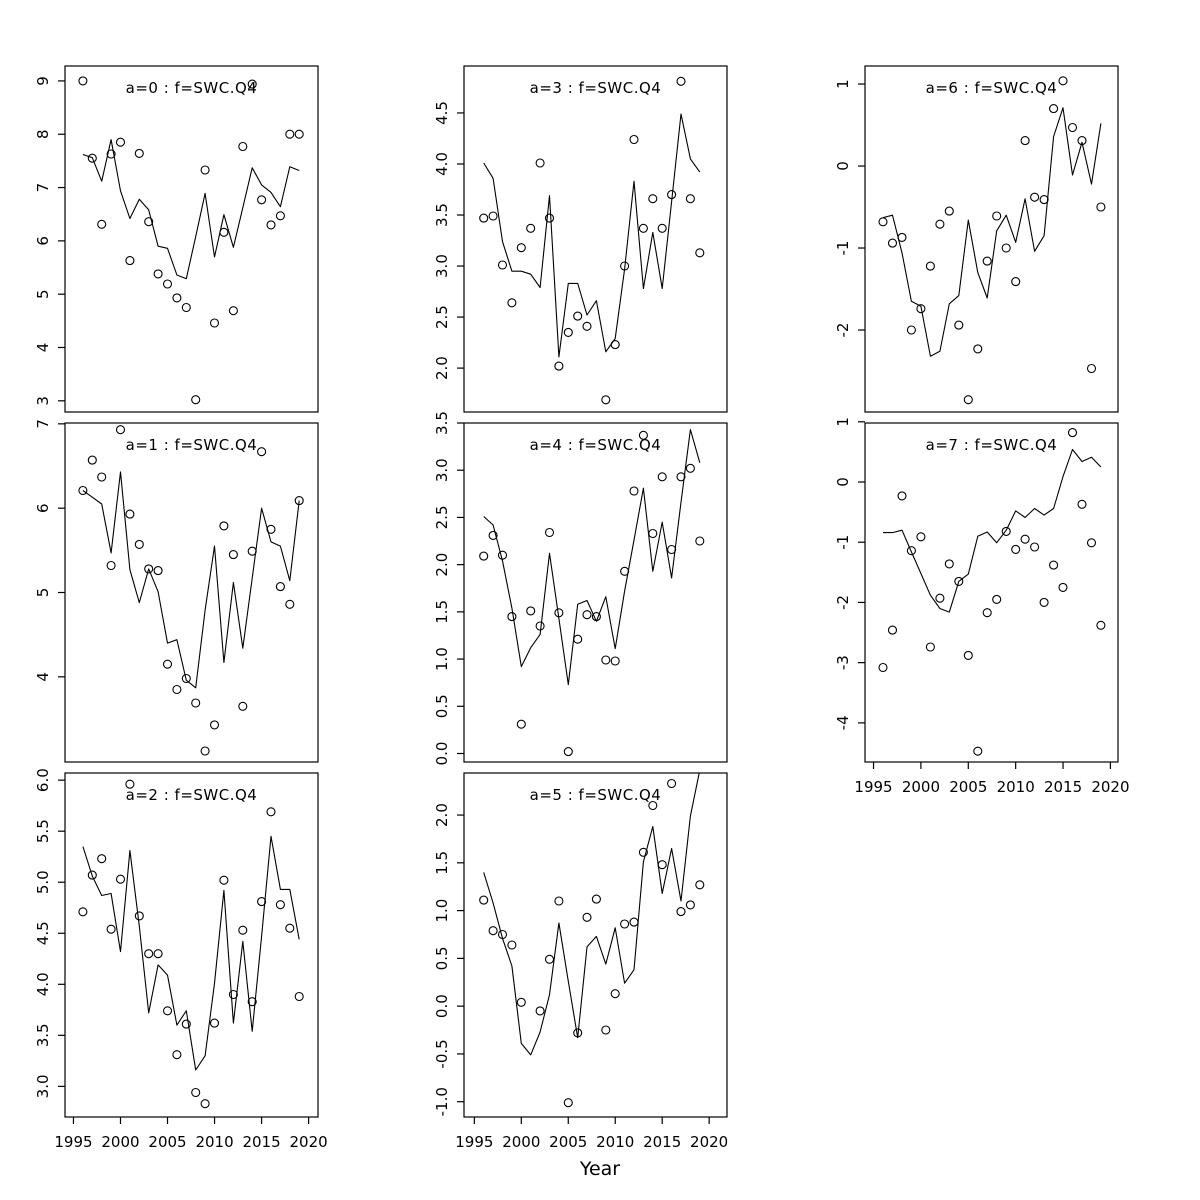 The height and width of the screenshot is (1200, 1200). Describe the element at coordinates (43, 882) in the screenshot. I see `y-tick-label: 5.0` at that location.